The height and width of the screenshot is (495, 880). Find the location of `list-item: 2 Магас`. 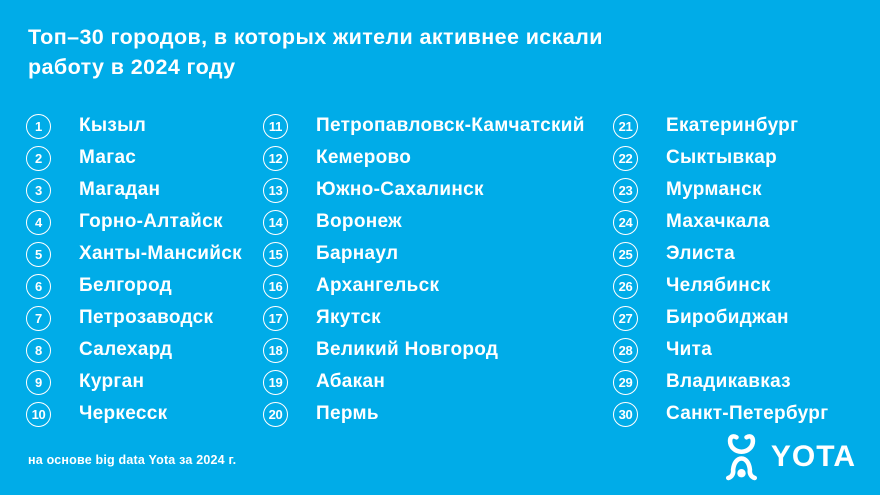

list-item: 2 Магас is located at coordinates (143, 158).